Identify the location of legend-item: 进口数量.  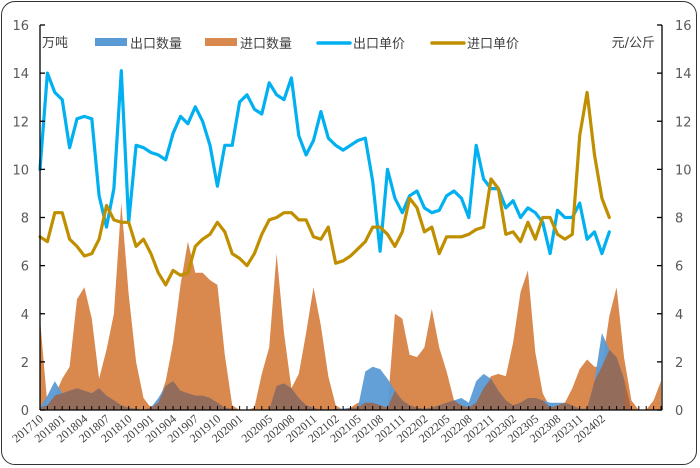
(248, 44).